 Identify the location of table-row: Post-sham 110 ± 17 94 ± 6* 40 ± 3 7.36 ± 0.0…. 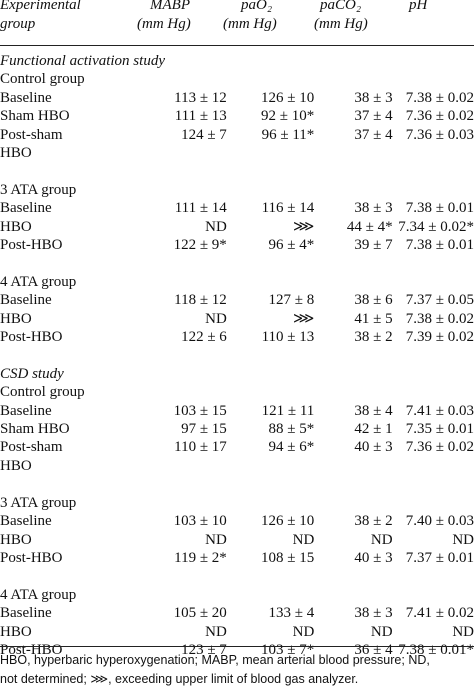
(237, 447).